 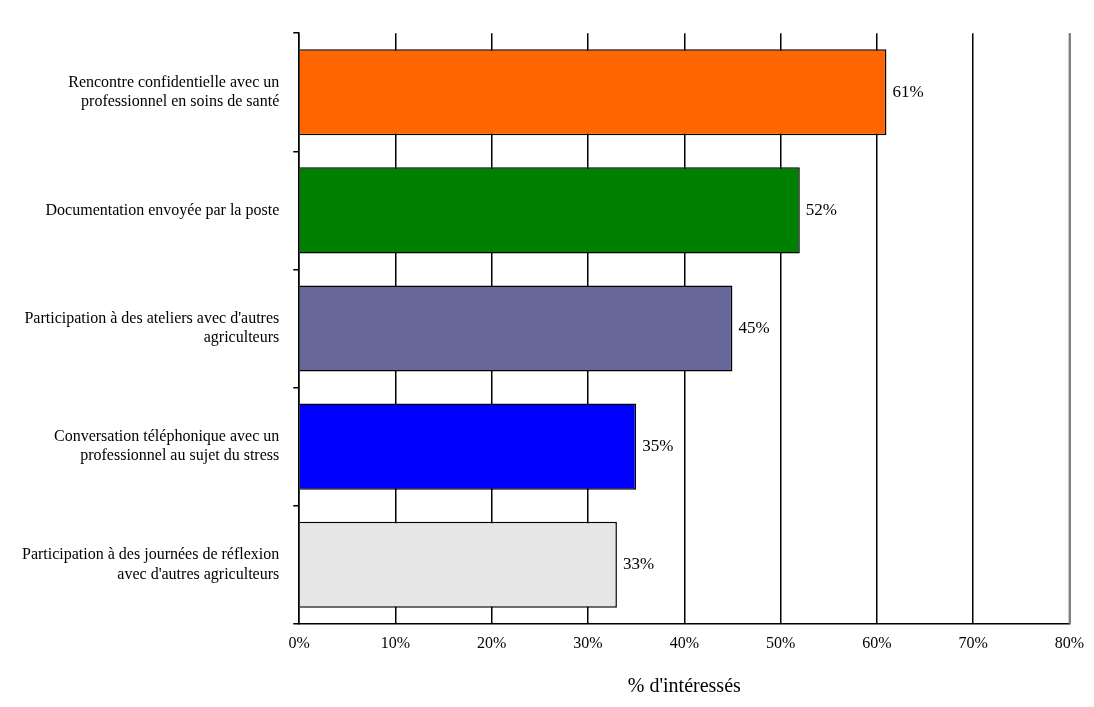 I want to click on y-tick-label: Participation à des ateliers avec d'autres agriculteurs, so click(x=152, y=328).